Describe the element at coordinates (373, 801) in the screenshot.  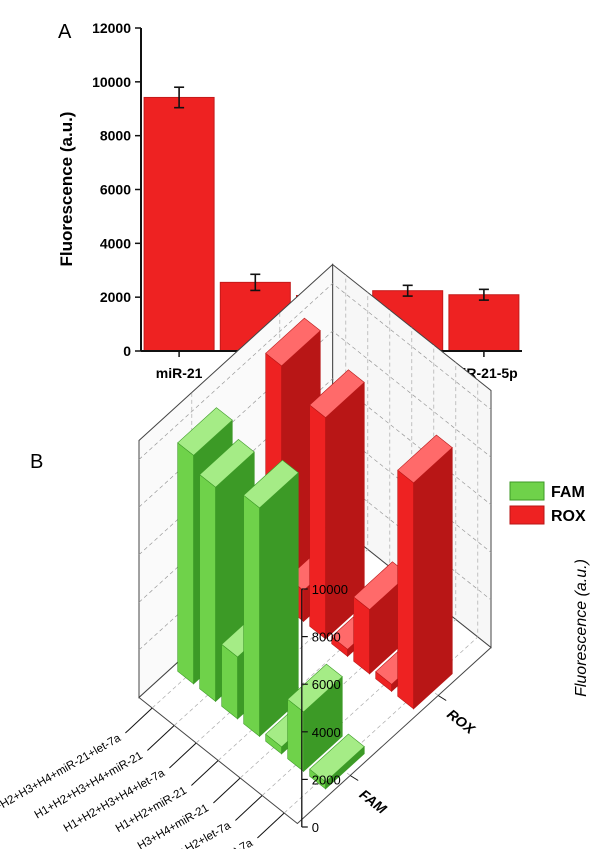
I see `channel-label: FAM` at that location.